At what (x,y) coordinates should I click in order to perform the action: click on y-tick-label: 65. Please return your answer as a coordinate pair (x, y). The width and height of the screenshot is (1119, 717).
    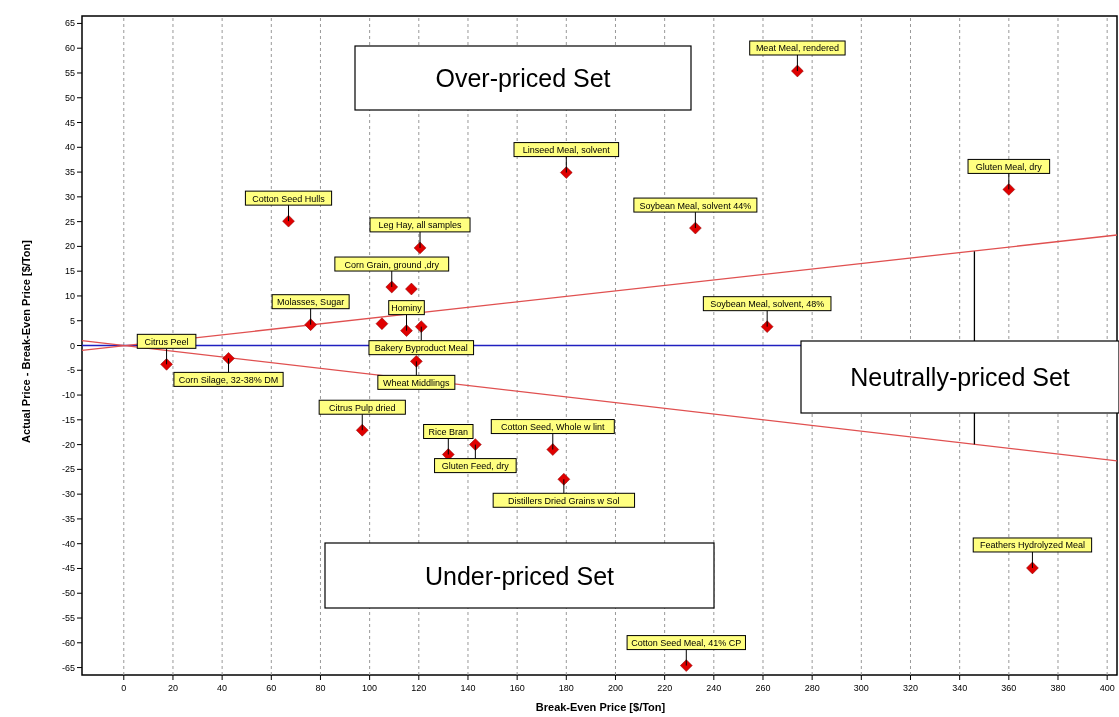
    Looking at the image, I should click on (69, 23).